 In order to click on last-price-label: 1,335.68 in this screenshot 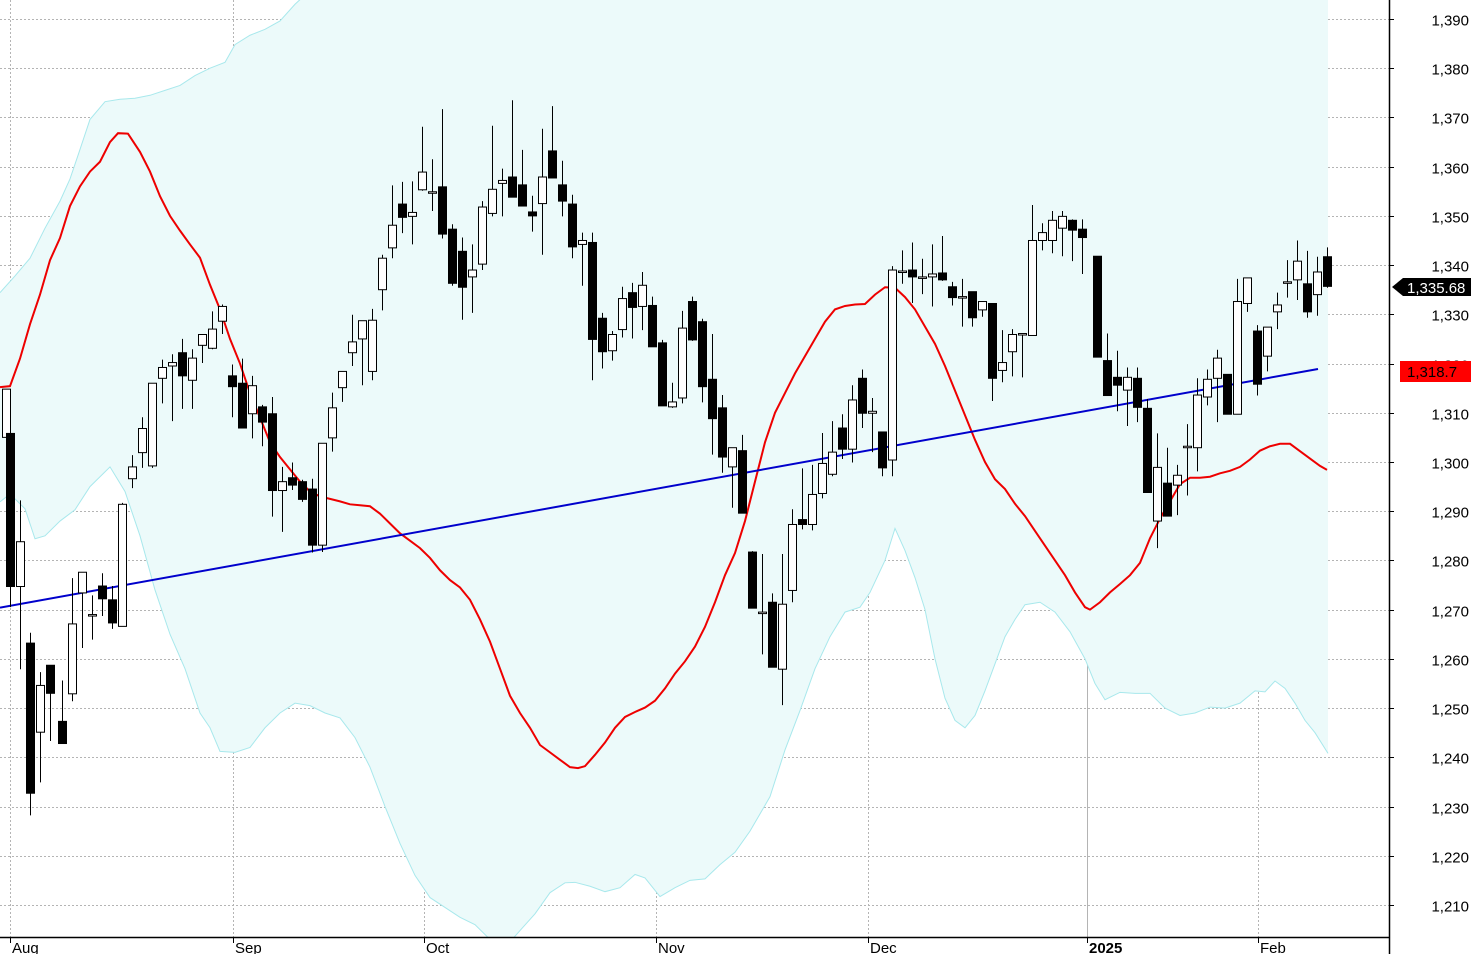, I will do `click(1436, 288)`.